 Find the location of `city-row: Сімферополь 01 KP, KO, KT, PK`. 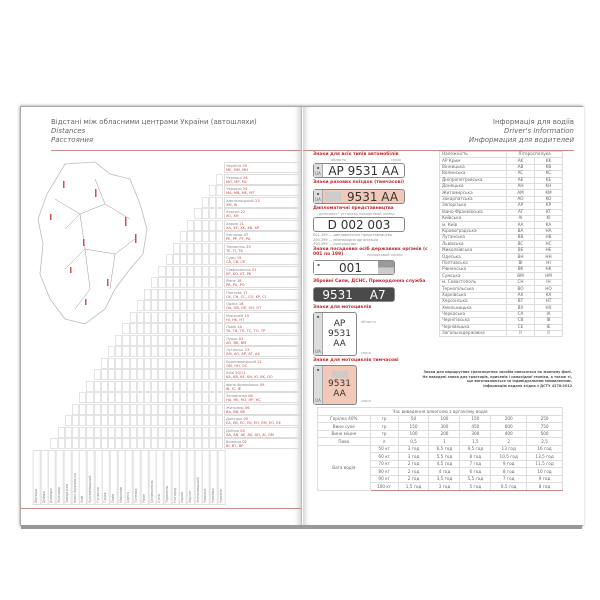

city-row: Сімферополь 01 KP, KO, KT, PK is located at coordinates (262, 271).